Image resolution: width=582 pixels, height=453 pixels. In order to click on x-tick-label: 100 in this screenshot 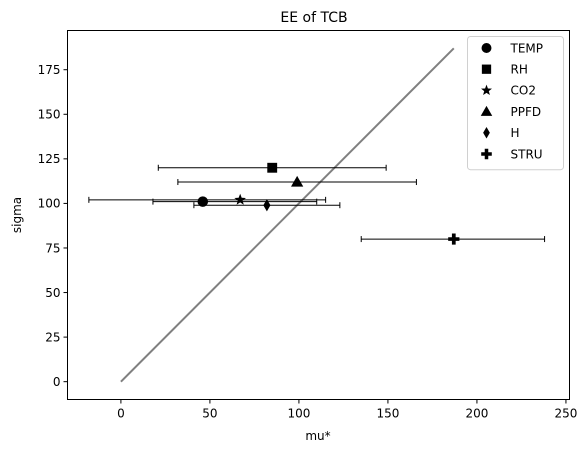, I will do `click(298, 414)`.